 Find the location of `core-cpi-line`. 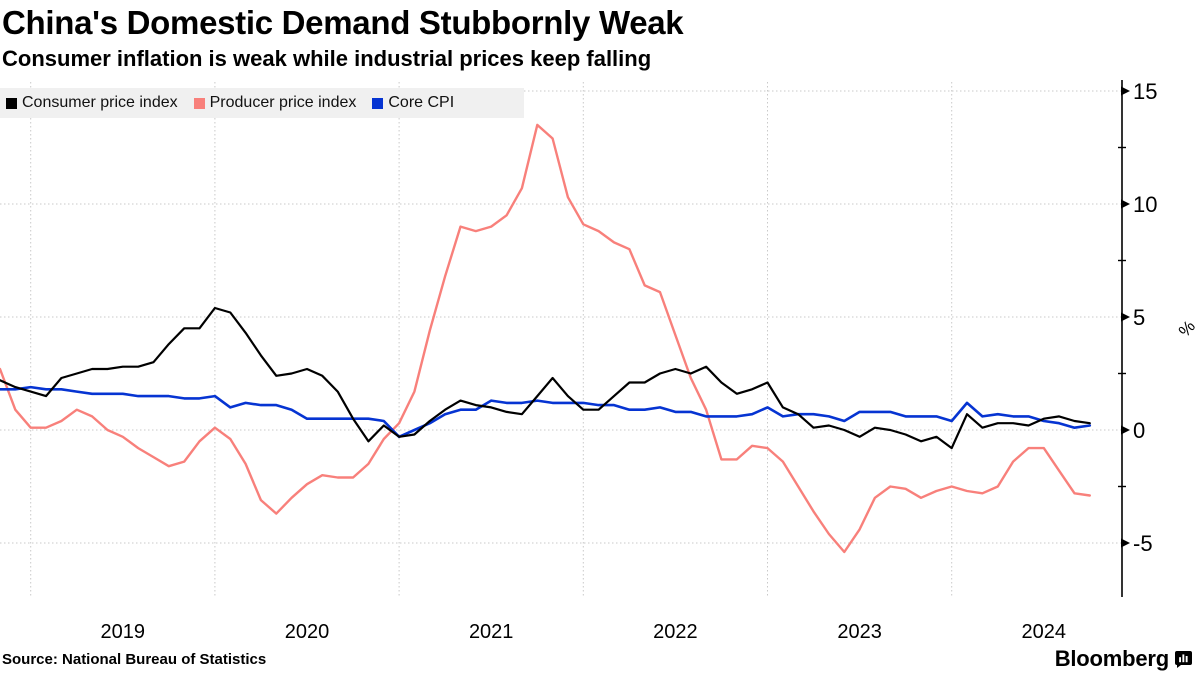

core-cpi-line is located at coordinates (546, 412).